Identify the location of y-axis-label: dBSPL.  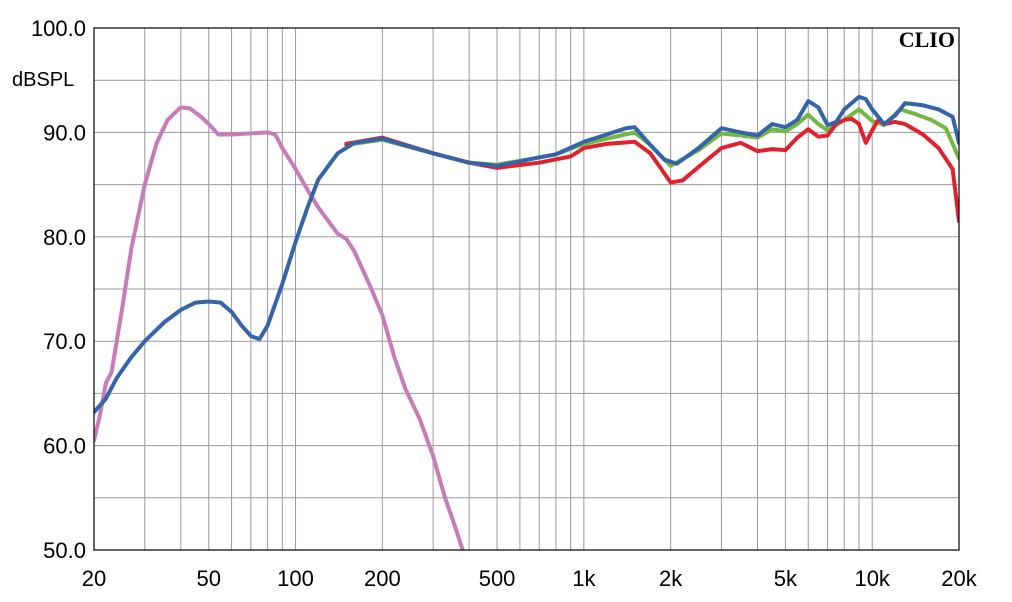
(43, 80).